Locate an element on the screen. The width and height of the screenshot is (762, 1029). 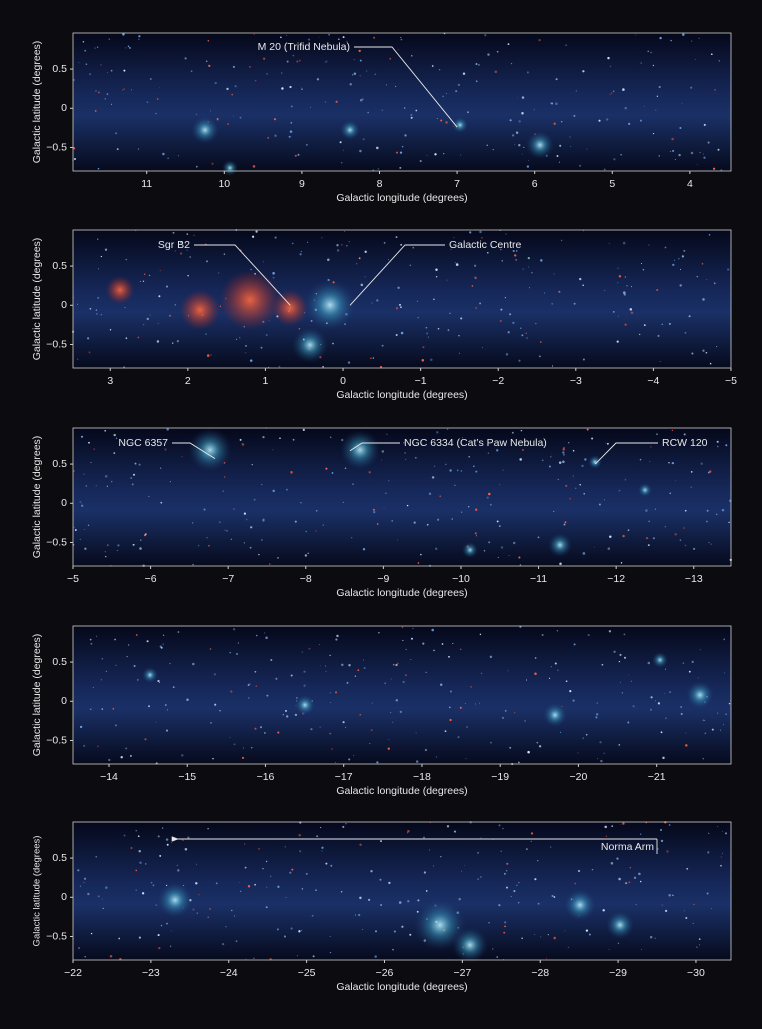
x-tick-label: 10 is located at coordinates (224, 184).